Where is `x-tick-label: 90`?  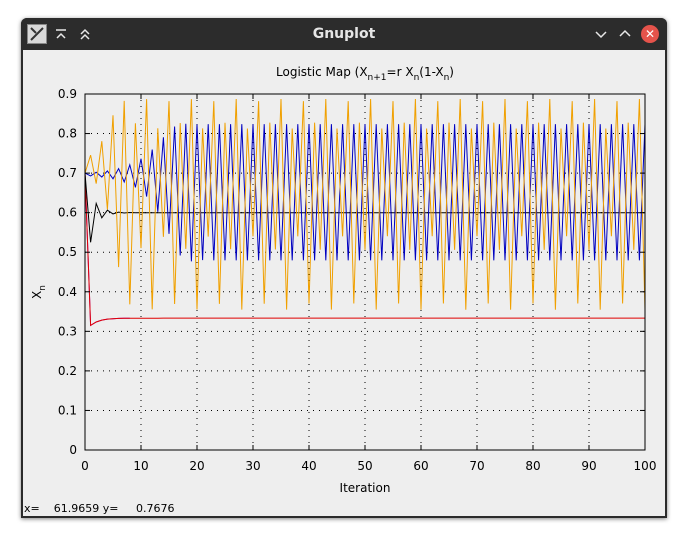
x-tick-label: 90 is located at coordinates (588, 466).